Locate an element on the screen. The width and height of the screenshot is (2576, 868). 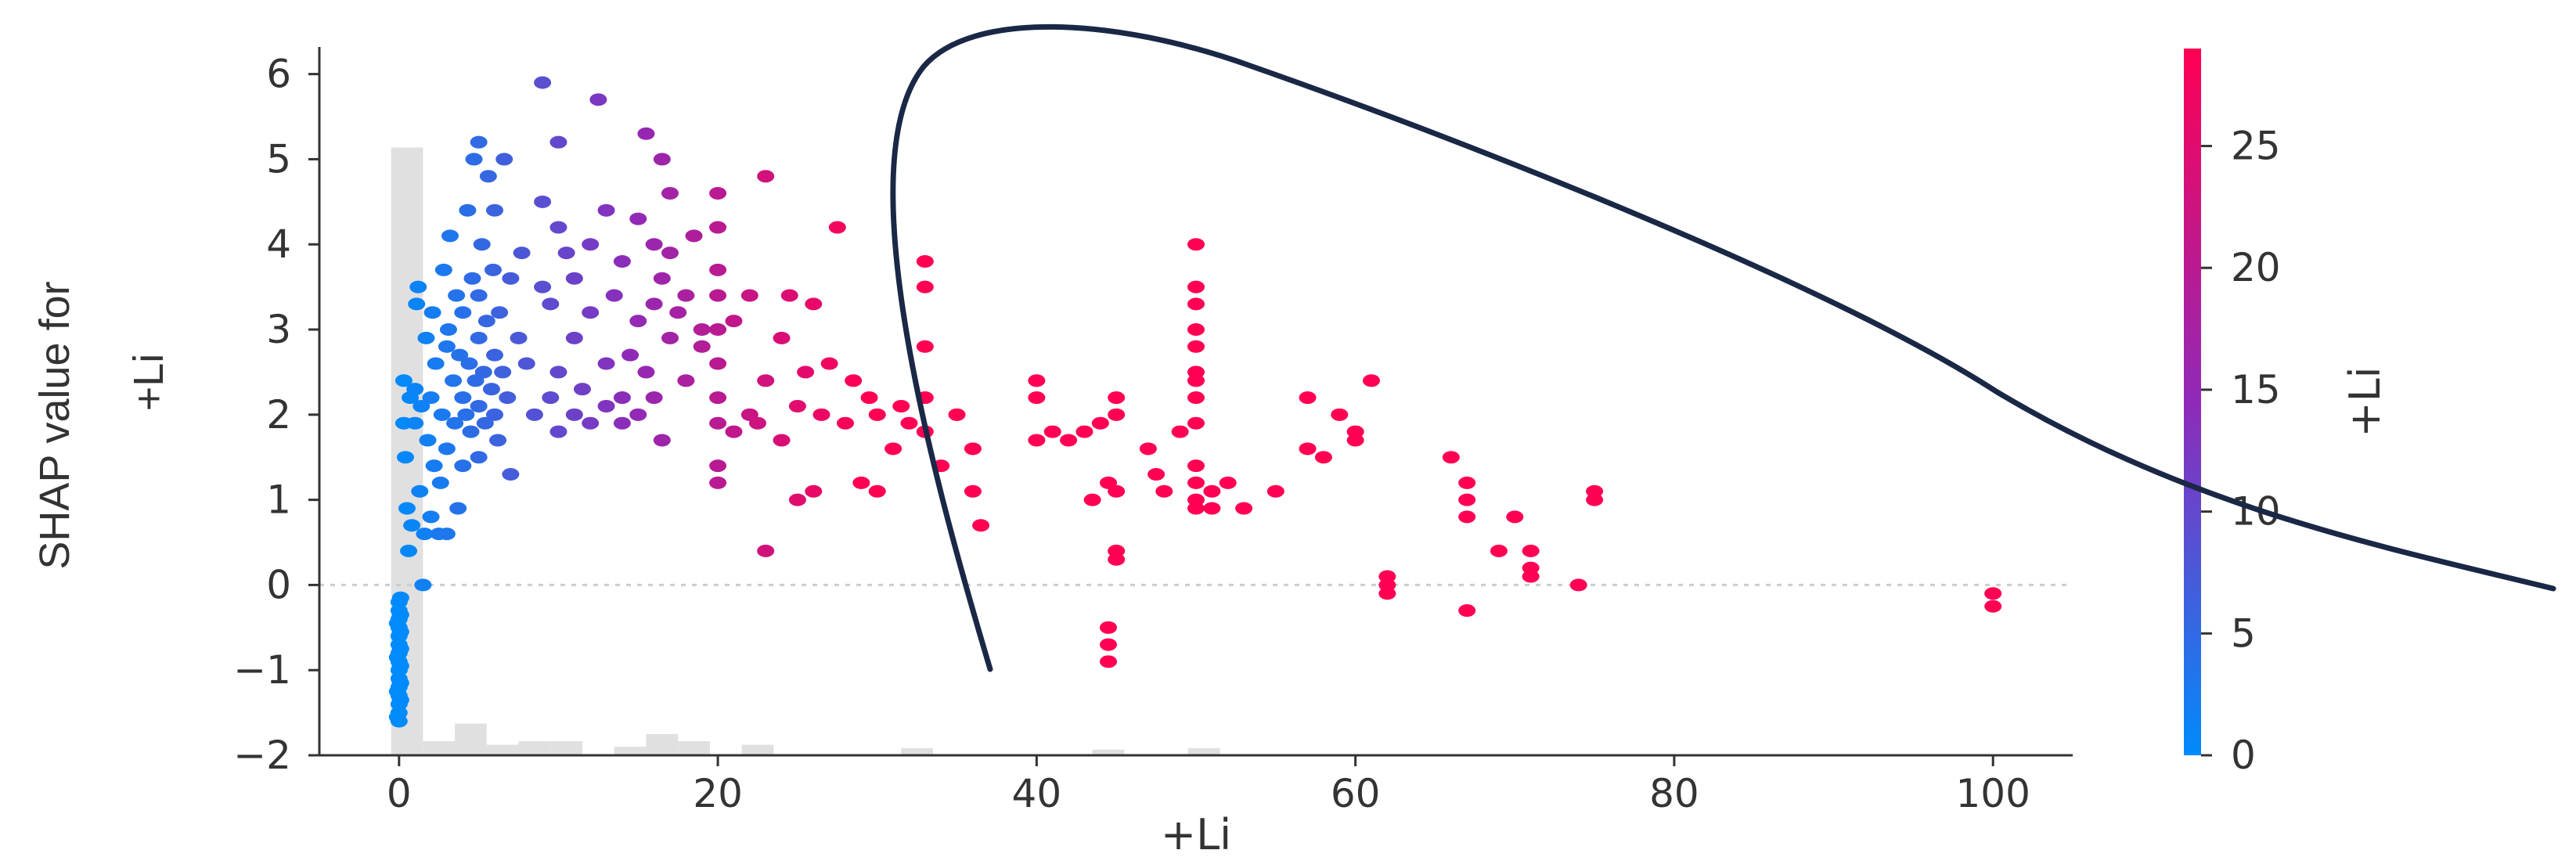
y-tick-label-6: 6 is located at coordinates (278, 75).